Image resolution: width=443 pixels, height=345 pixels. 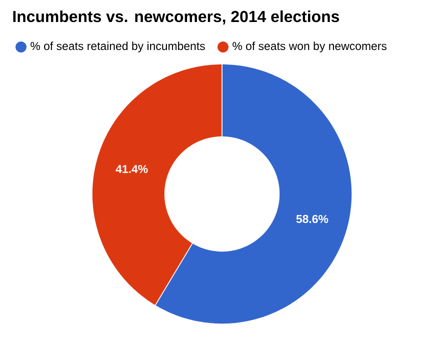 I want to click on data-label: 41.4%, so click(x=132, y=169).